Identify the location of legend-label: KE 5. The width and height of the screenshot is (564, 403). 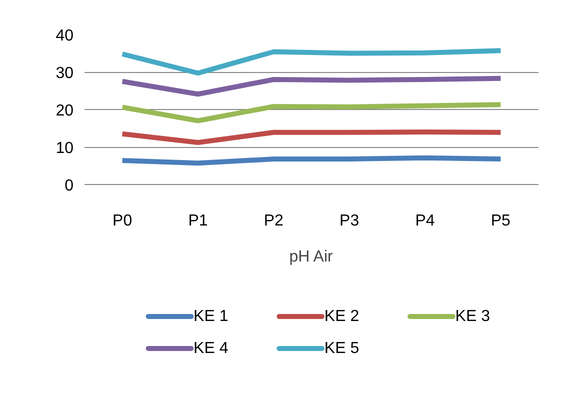
(342, 348).